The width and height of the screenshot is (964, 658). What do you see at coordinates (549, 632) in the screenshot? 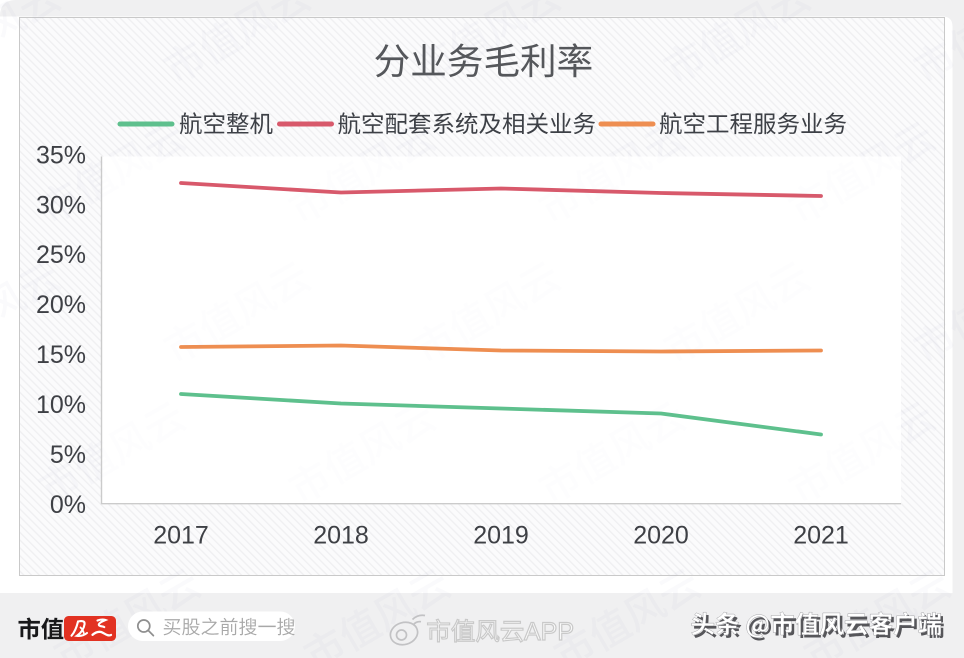
I see `svg-text: APP` at bounding box center [549, 632].